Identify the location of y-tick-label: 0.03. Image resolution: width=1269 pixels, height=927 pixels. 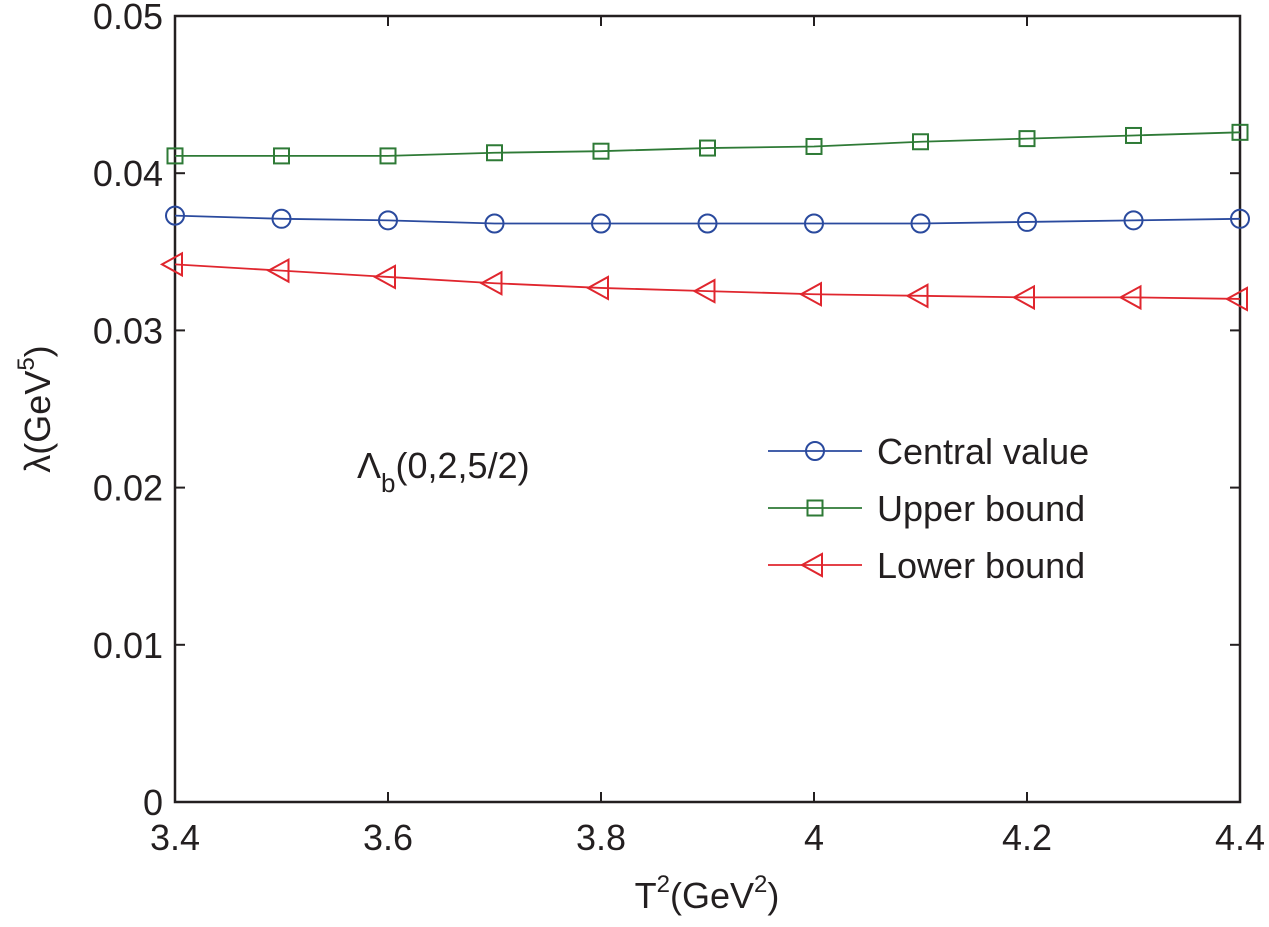
(128, 330).